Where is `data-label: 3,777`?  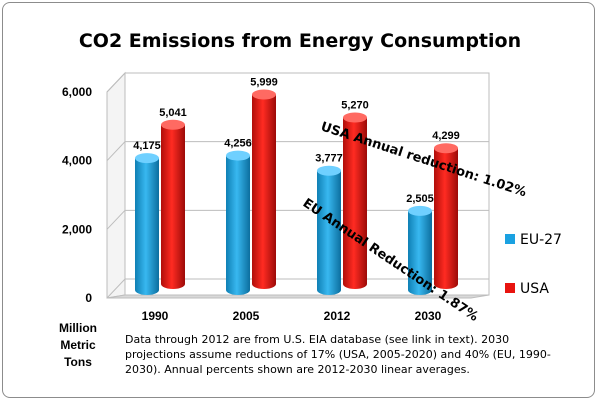 data-label: 3,777 is located at coordinates (329, 159).